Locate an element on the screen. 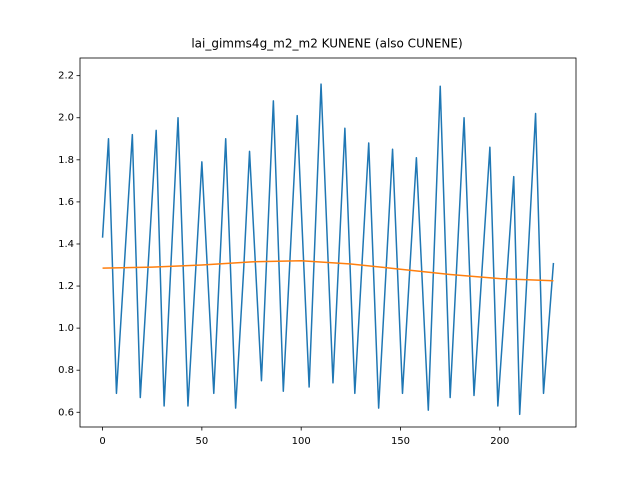  y-tick-label: 0.8 is located at coordinates (66, 370).